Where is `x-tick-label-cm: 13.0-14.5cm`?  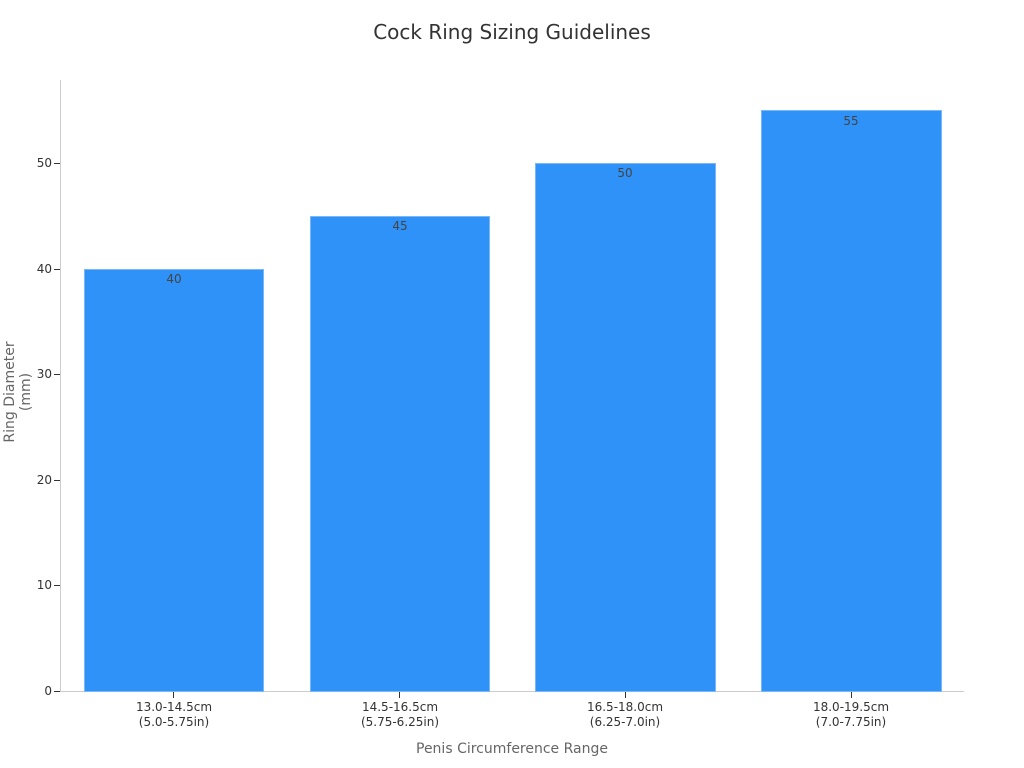 x-tick-label-cm: 13.0-14.5cm is located at coordinates (174, 707).